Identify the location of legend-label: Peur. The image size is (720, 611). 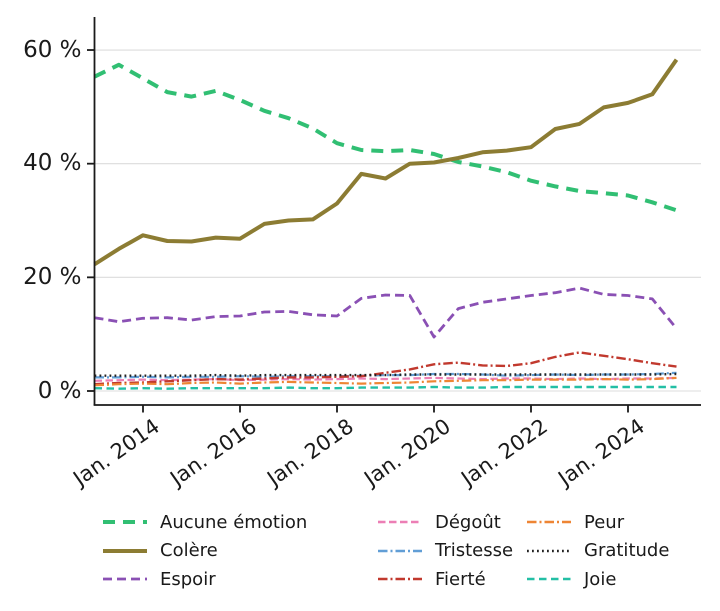
(604, 522).